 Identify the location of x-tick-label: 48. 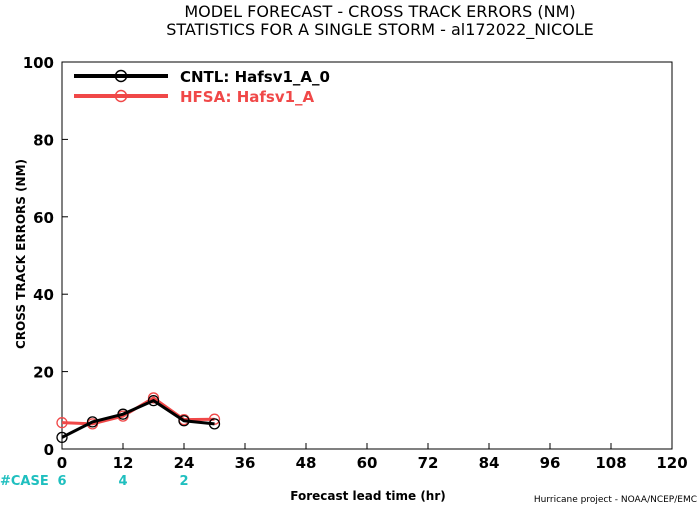
(306, 463).